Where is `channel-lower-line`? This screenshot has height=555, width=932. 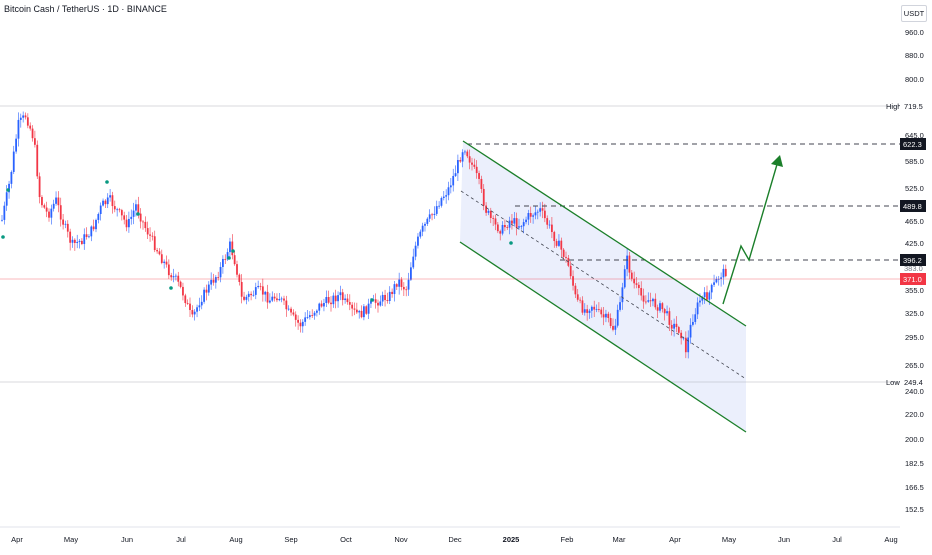 channel-lower-line is located at coordinates (603, 337).